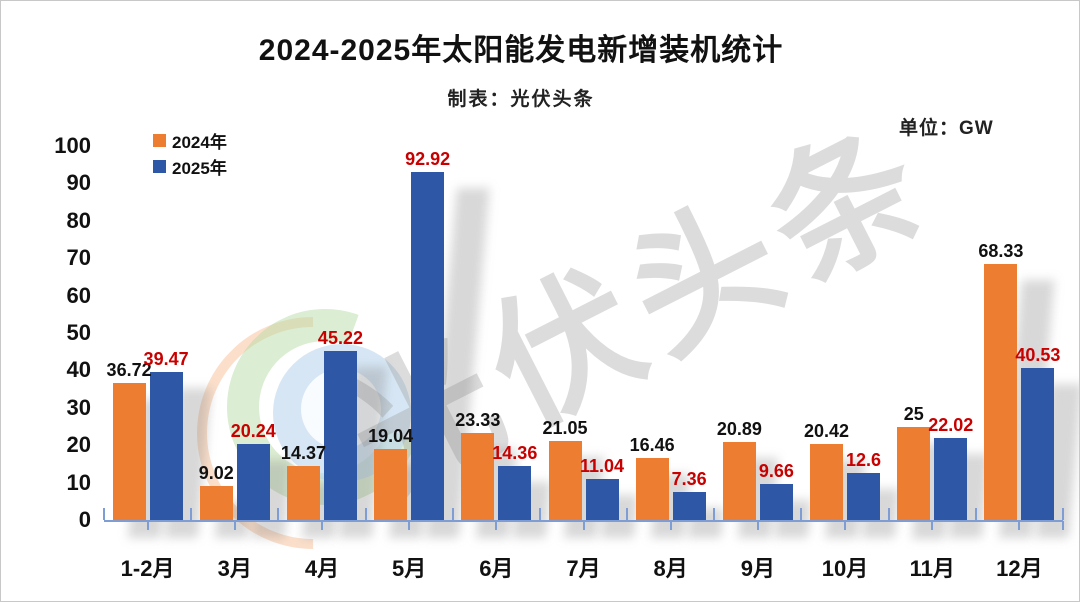  What do you see at coordinates (565, 428) in the screenshot?
I see `bar-value-label: 21.05` at bounding box center [565, 428].